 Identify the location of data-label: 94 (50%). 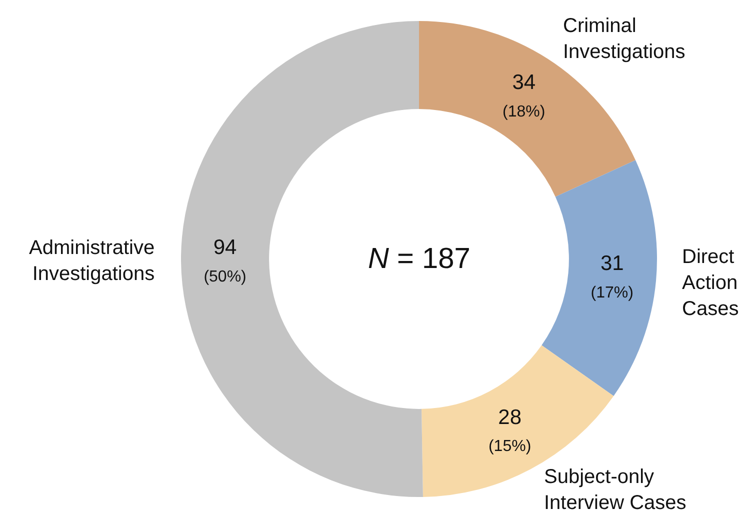
(225, 261).